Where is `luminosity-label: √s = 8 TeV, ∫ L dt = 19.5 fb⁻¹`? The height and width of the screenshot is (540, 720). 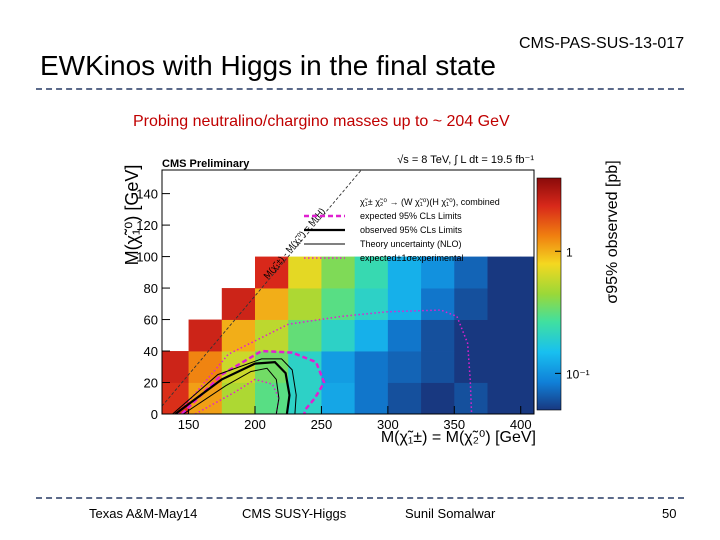
luminosity-label: √s = 8 TeV, ∫ L dt = 19.5 fb⁻¹ is located at coordinates (465, 160).